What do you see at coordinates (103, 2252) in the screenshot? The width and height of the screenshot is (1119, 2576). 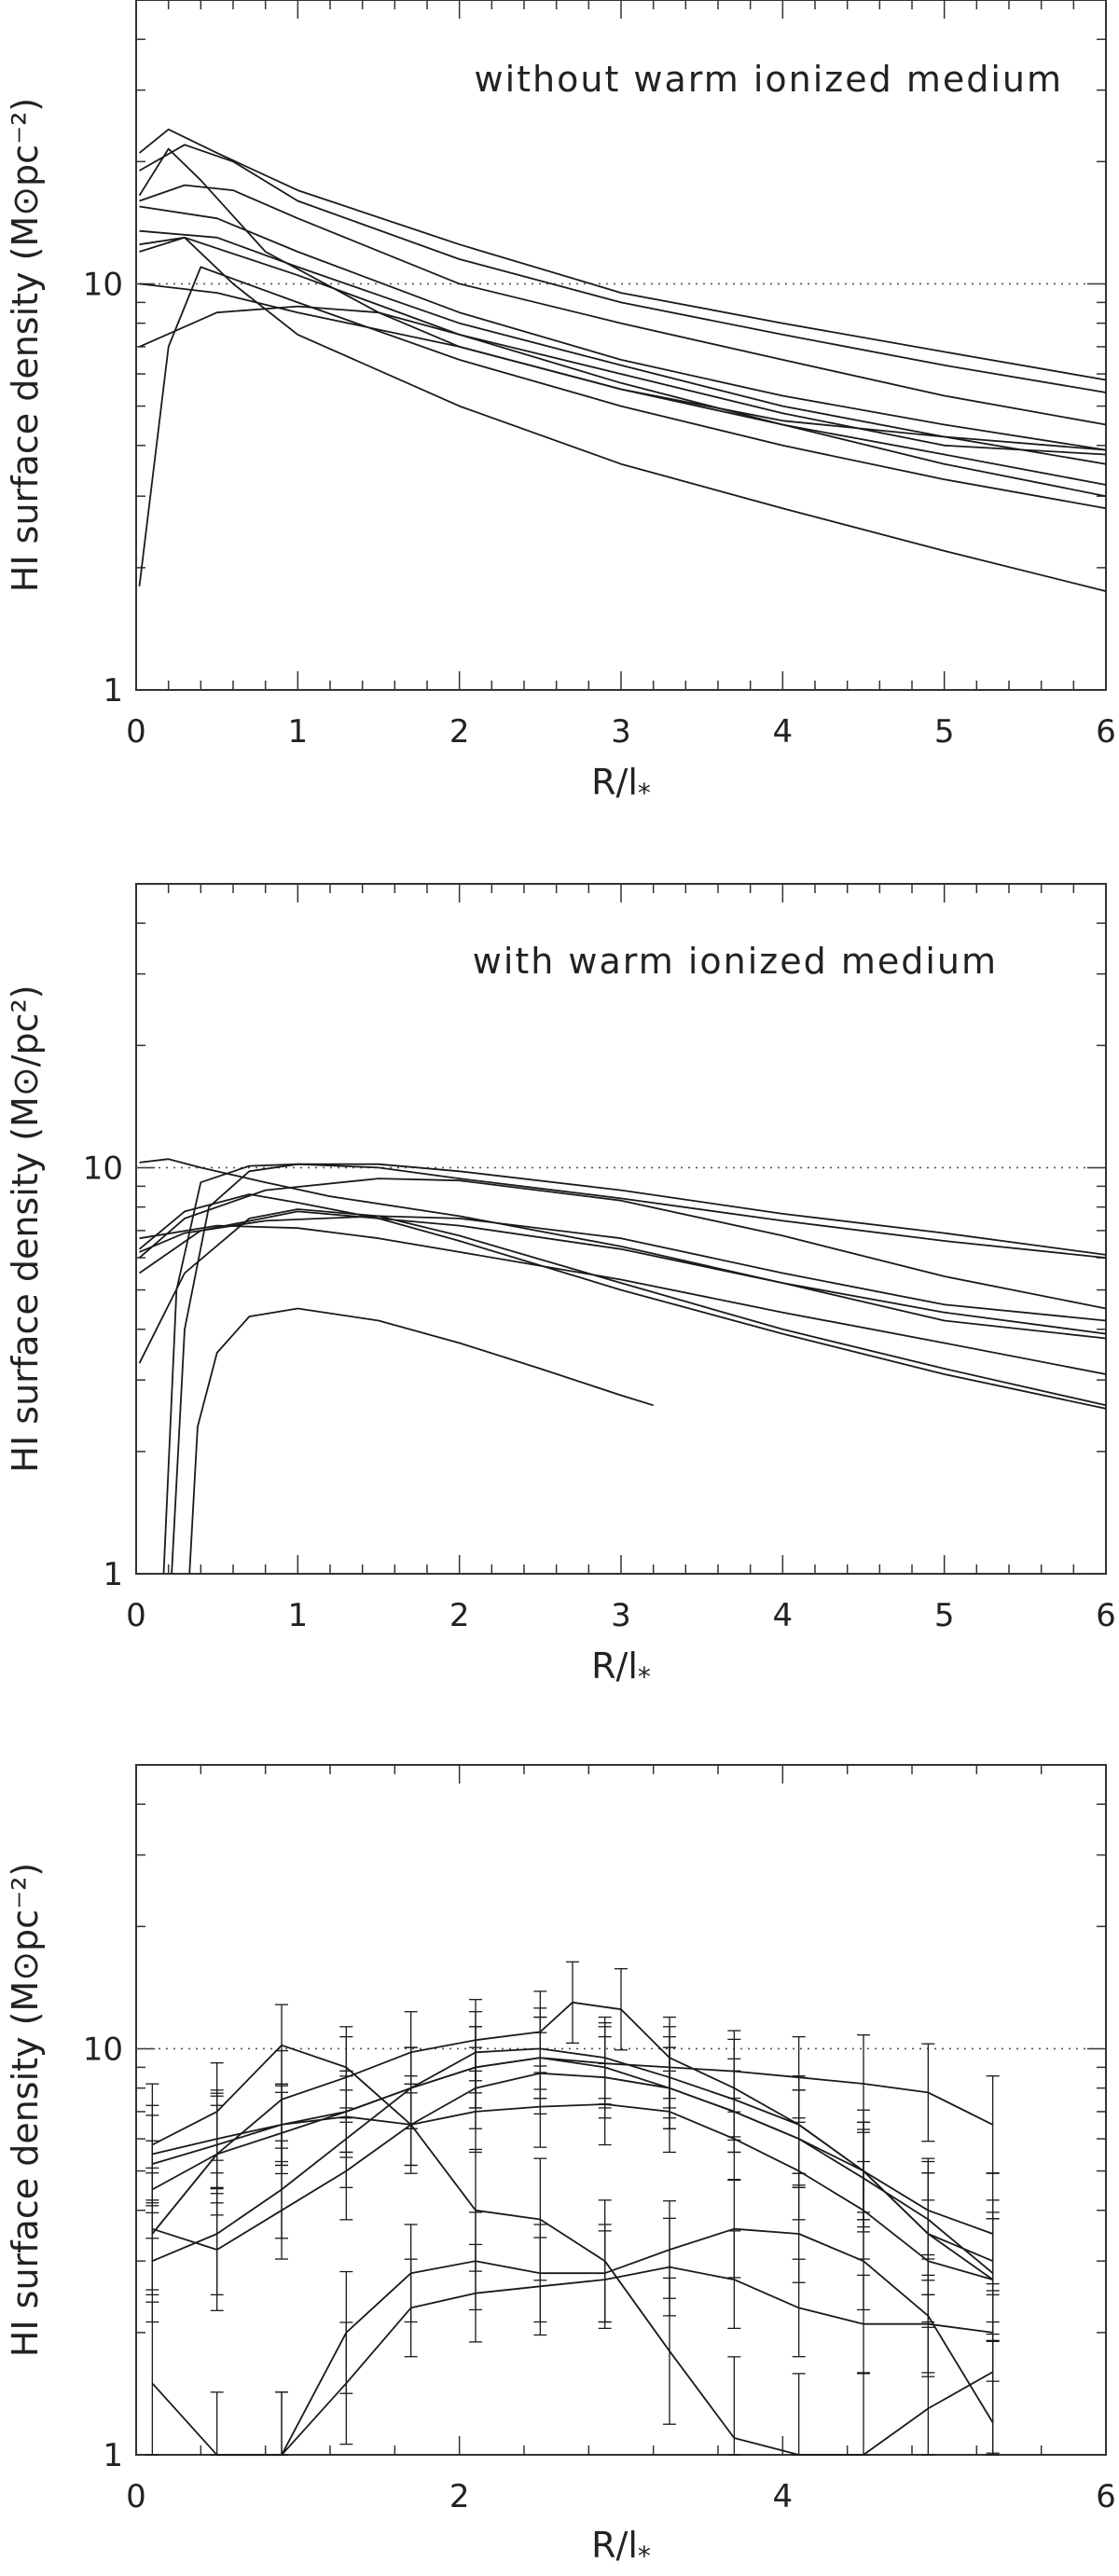 I see `panel-3-y-tick-labels: 1 10` at bounding box center [103, 2252].